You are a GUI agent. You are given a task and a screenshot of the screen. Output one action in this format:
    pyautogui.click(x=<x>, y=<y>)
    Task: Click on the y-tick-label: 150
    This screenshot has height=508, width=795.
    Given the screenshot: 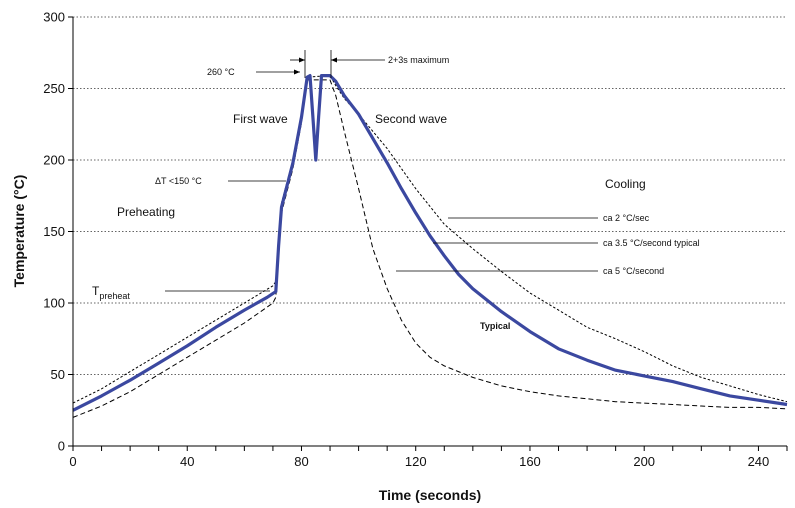 What is the action you would take?
    pyautogui.click(x=54, y=231)
    